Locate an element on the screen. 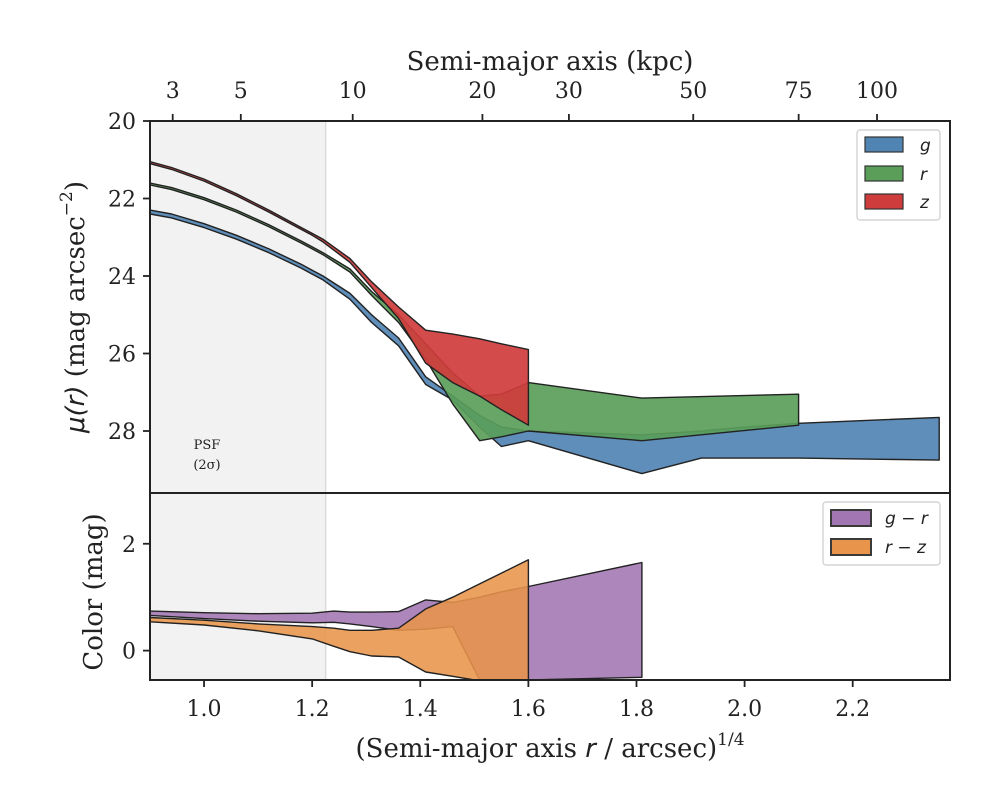 Image resolution: width=1000 pixels, height=800 pixels. top-x-tick-label: 10 is located at coordinates (353, 91).